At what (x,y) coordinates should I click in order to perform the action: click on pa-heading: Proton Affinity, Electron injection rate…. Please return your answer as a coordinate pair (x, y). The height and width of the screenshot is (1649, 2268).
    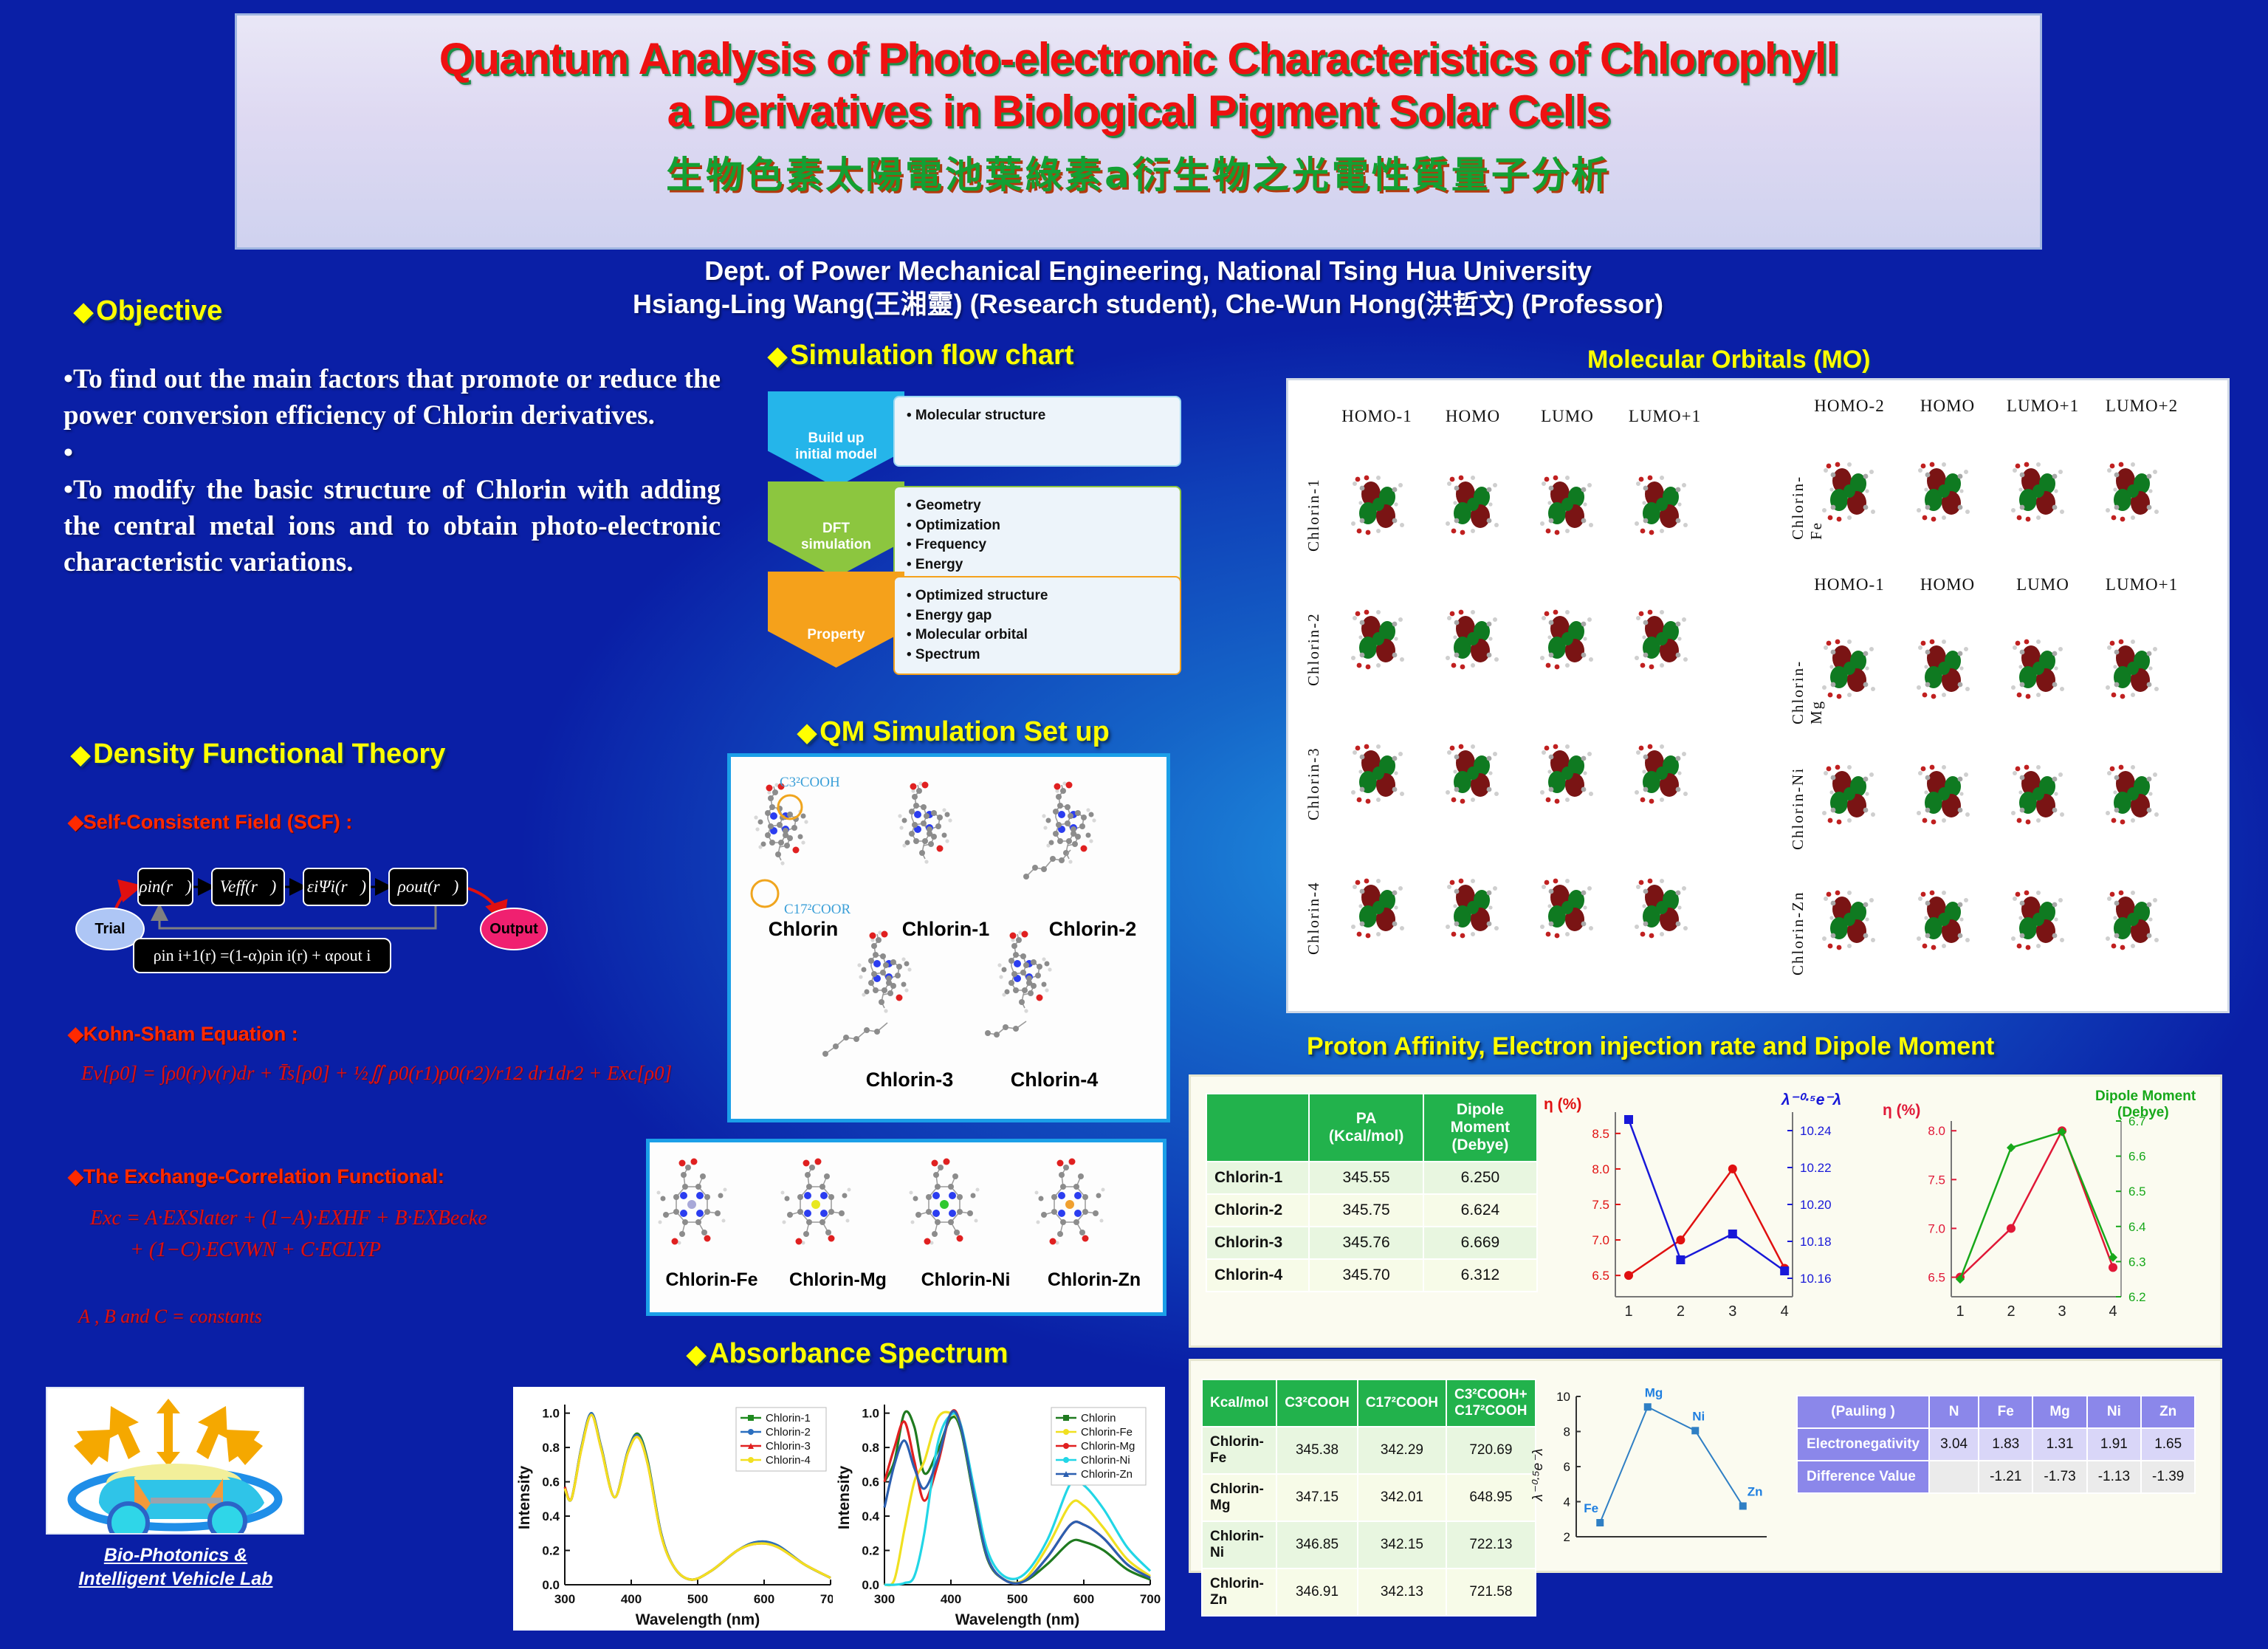
    Looking at the image, I should click on (1651, 1046).